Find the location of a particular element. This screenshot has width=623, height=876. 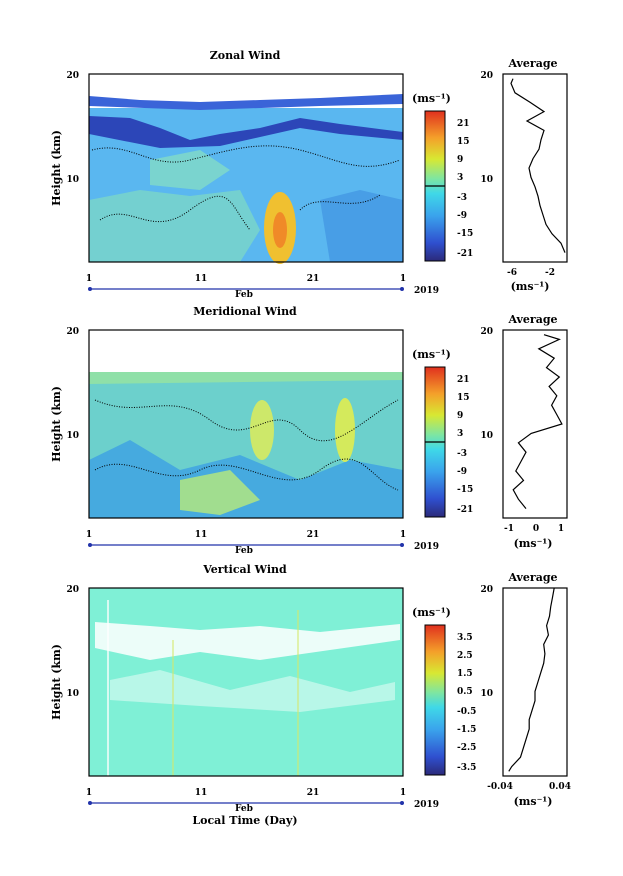

svg-text: 2.5 is located at coordinates (465, 656).